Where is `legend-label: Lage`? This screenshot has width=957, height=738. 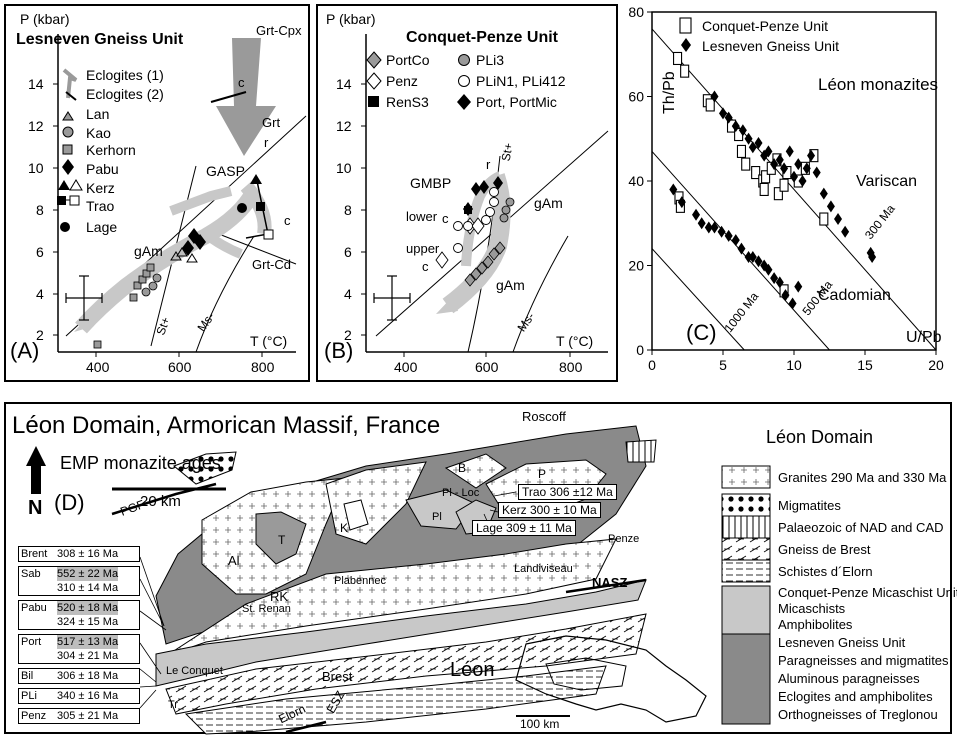 legend-label: Lage is located at coordinates (102, 227).